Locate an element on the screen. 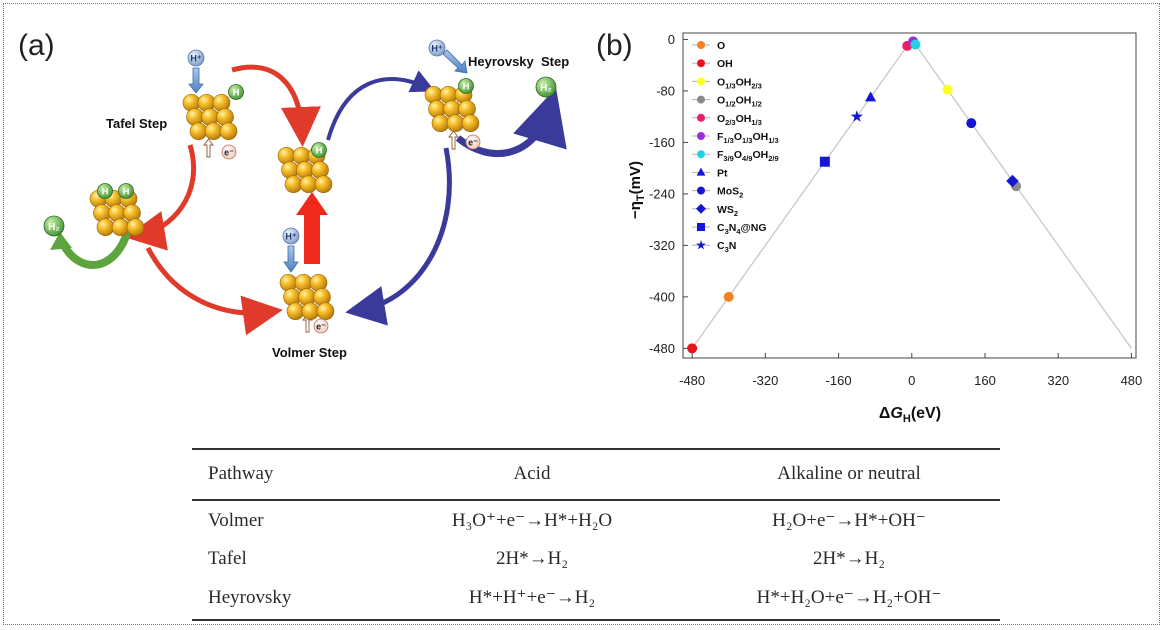  red-arrow-left-to-volmer is located at coordinates (214, 291).